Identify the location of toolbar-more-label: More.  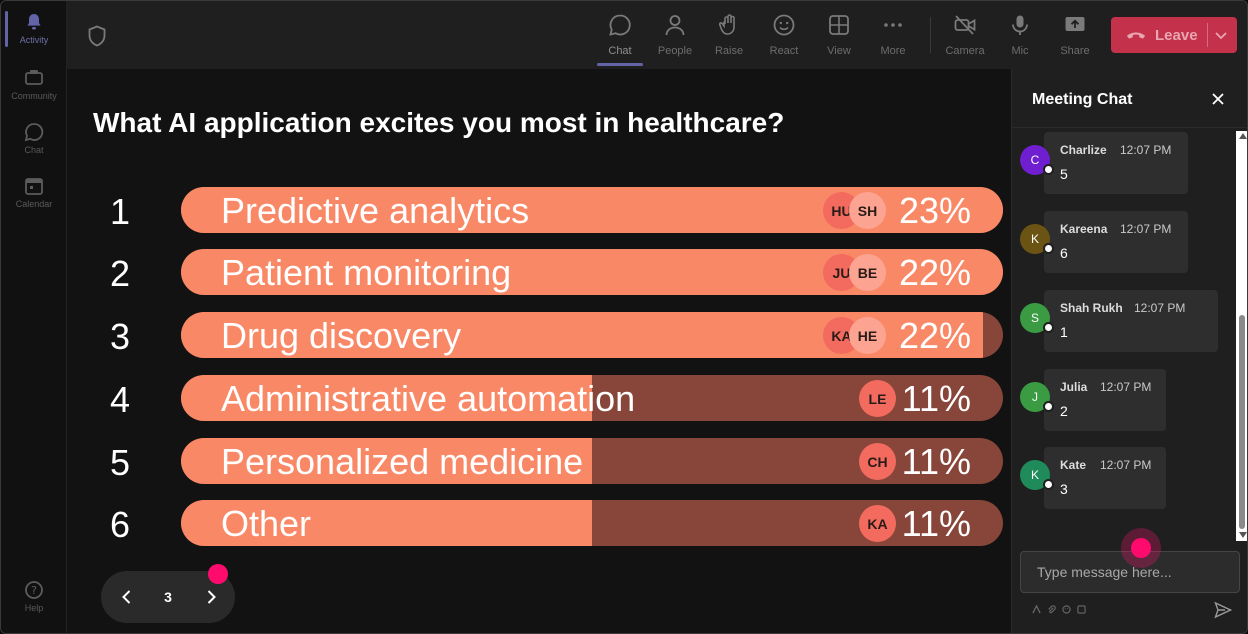
(893, 51).